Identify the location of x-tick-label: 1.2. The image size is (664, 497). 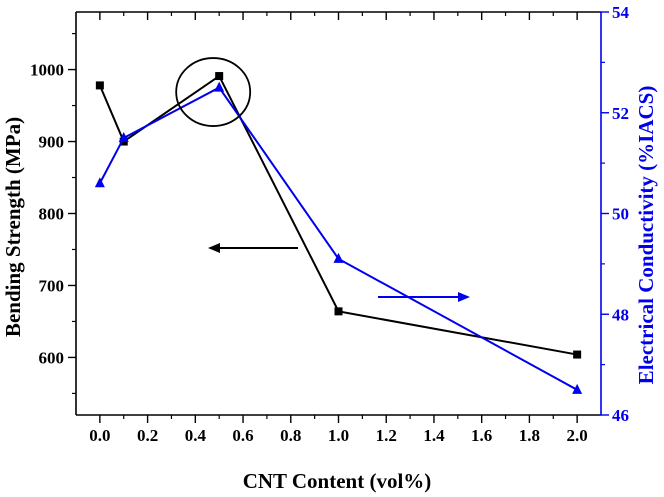
(386, 435).